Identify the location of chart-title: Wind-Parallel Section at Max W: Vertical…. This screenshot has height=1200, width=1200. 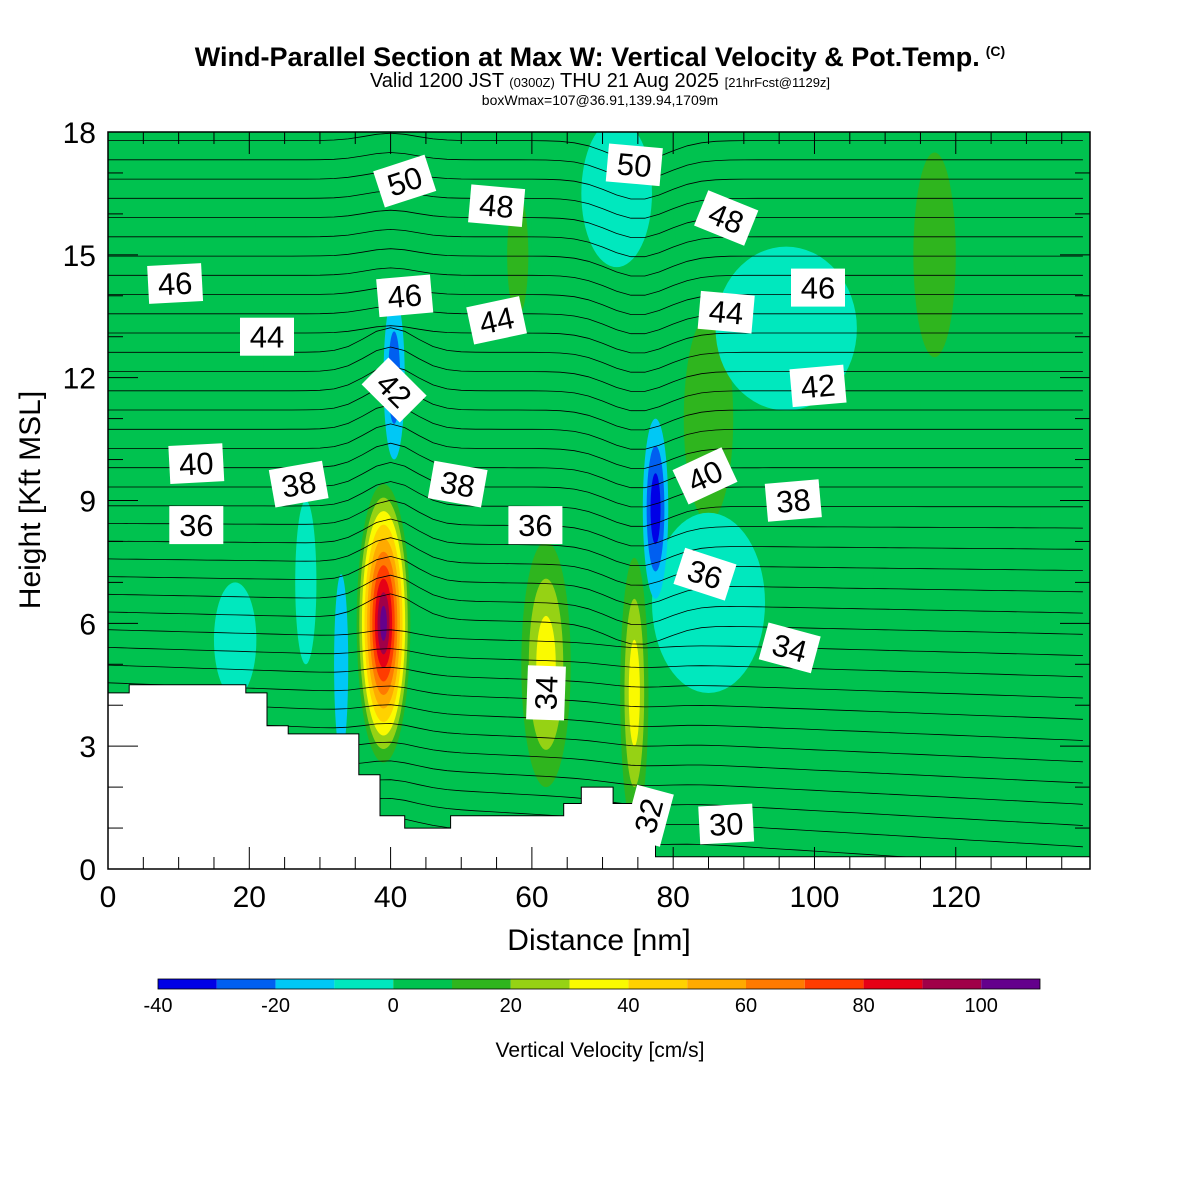
(600, 57).